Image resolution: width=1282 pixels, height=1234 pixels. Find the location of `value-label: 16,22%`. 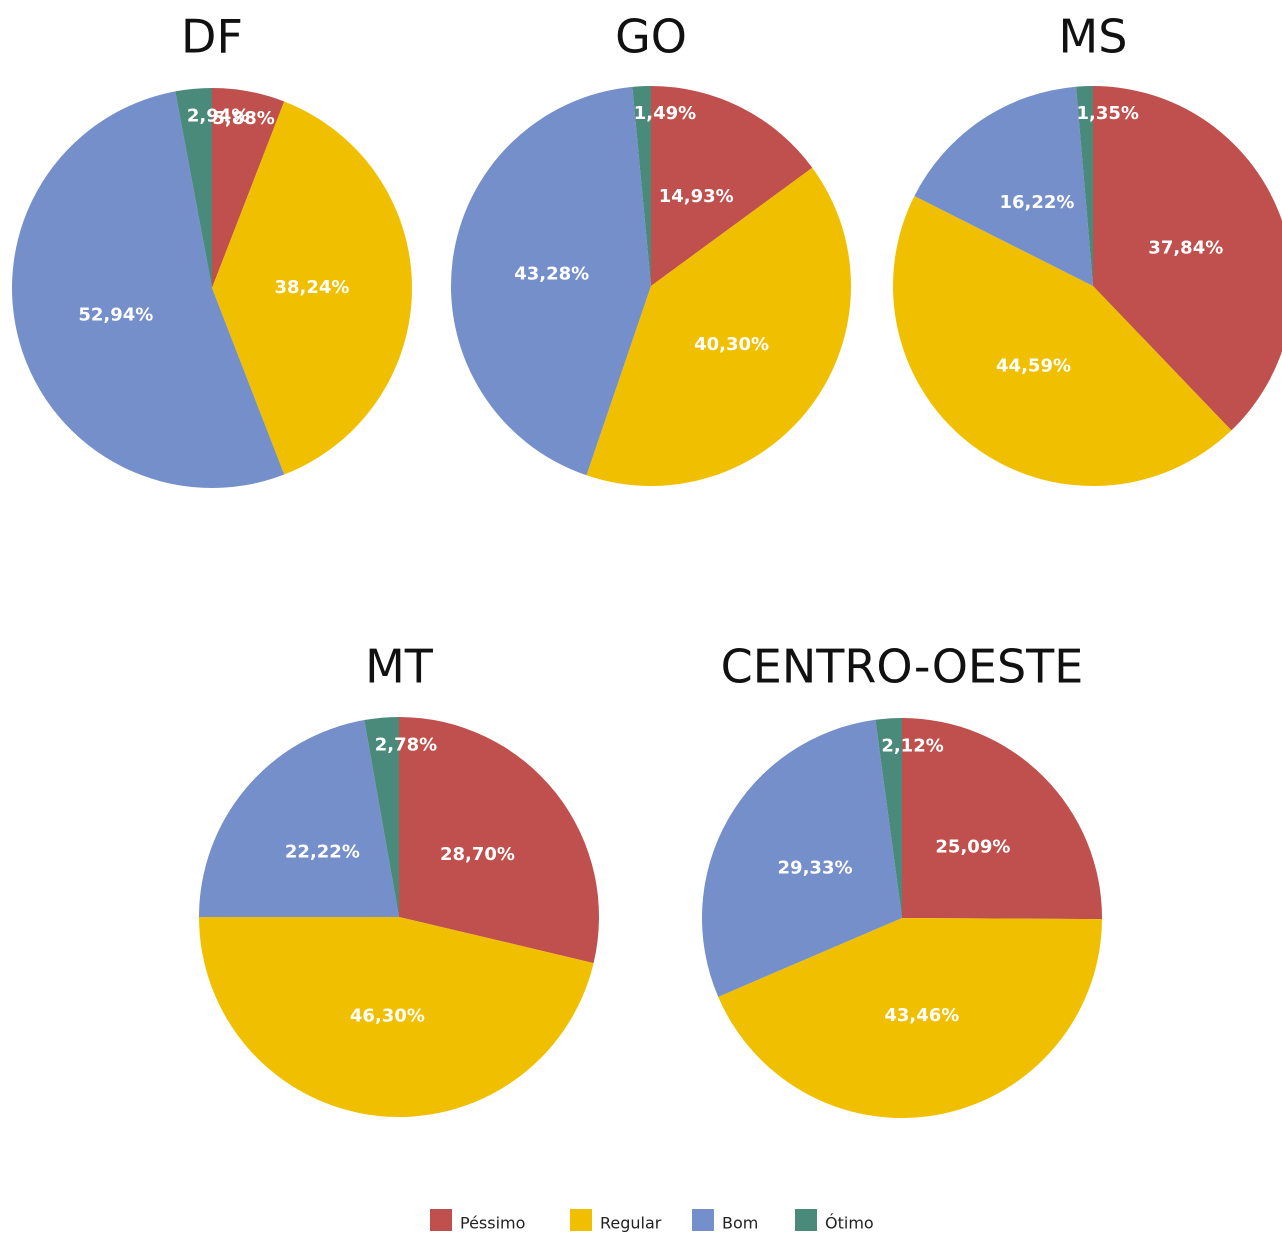

value-label: 16,22% is located at coordinates (1037, 202).